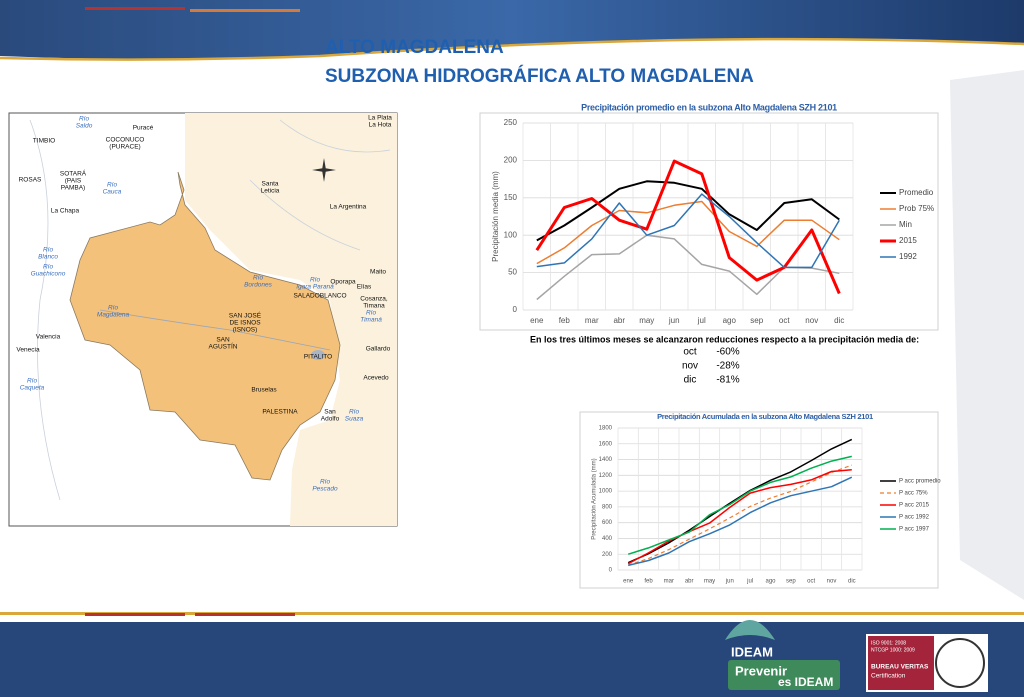 The image size is (1024, 697). Describe the element at coordinates (318, 355) in the screenshot. I see `lake` at that location.